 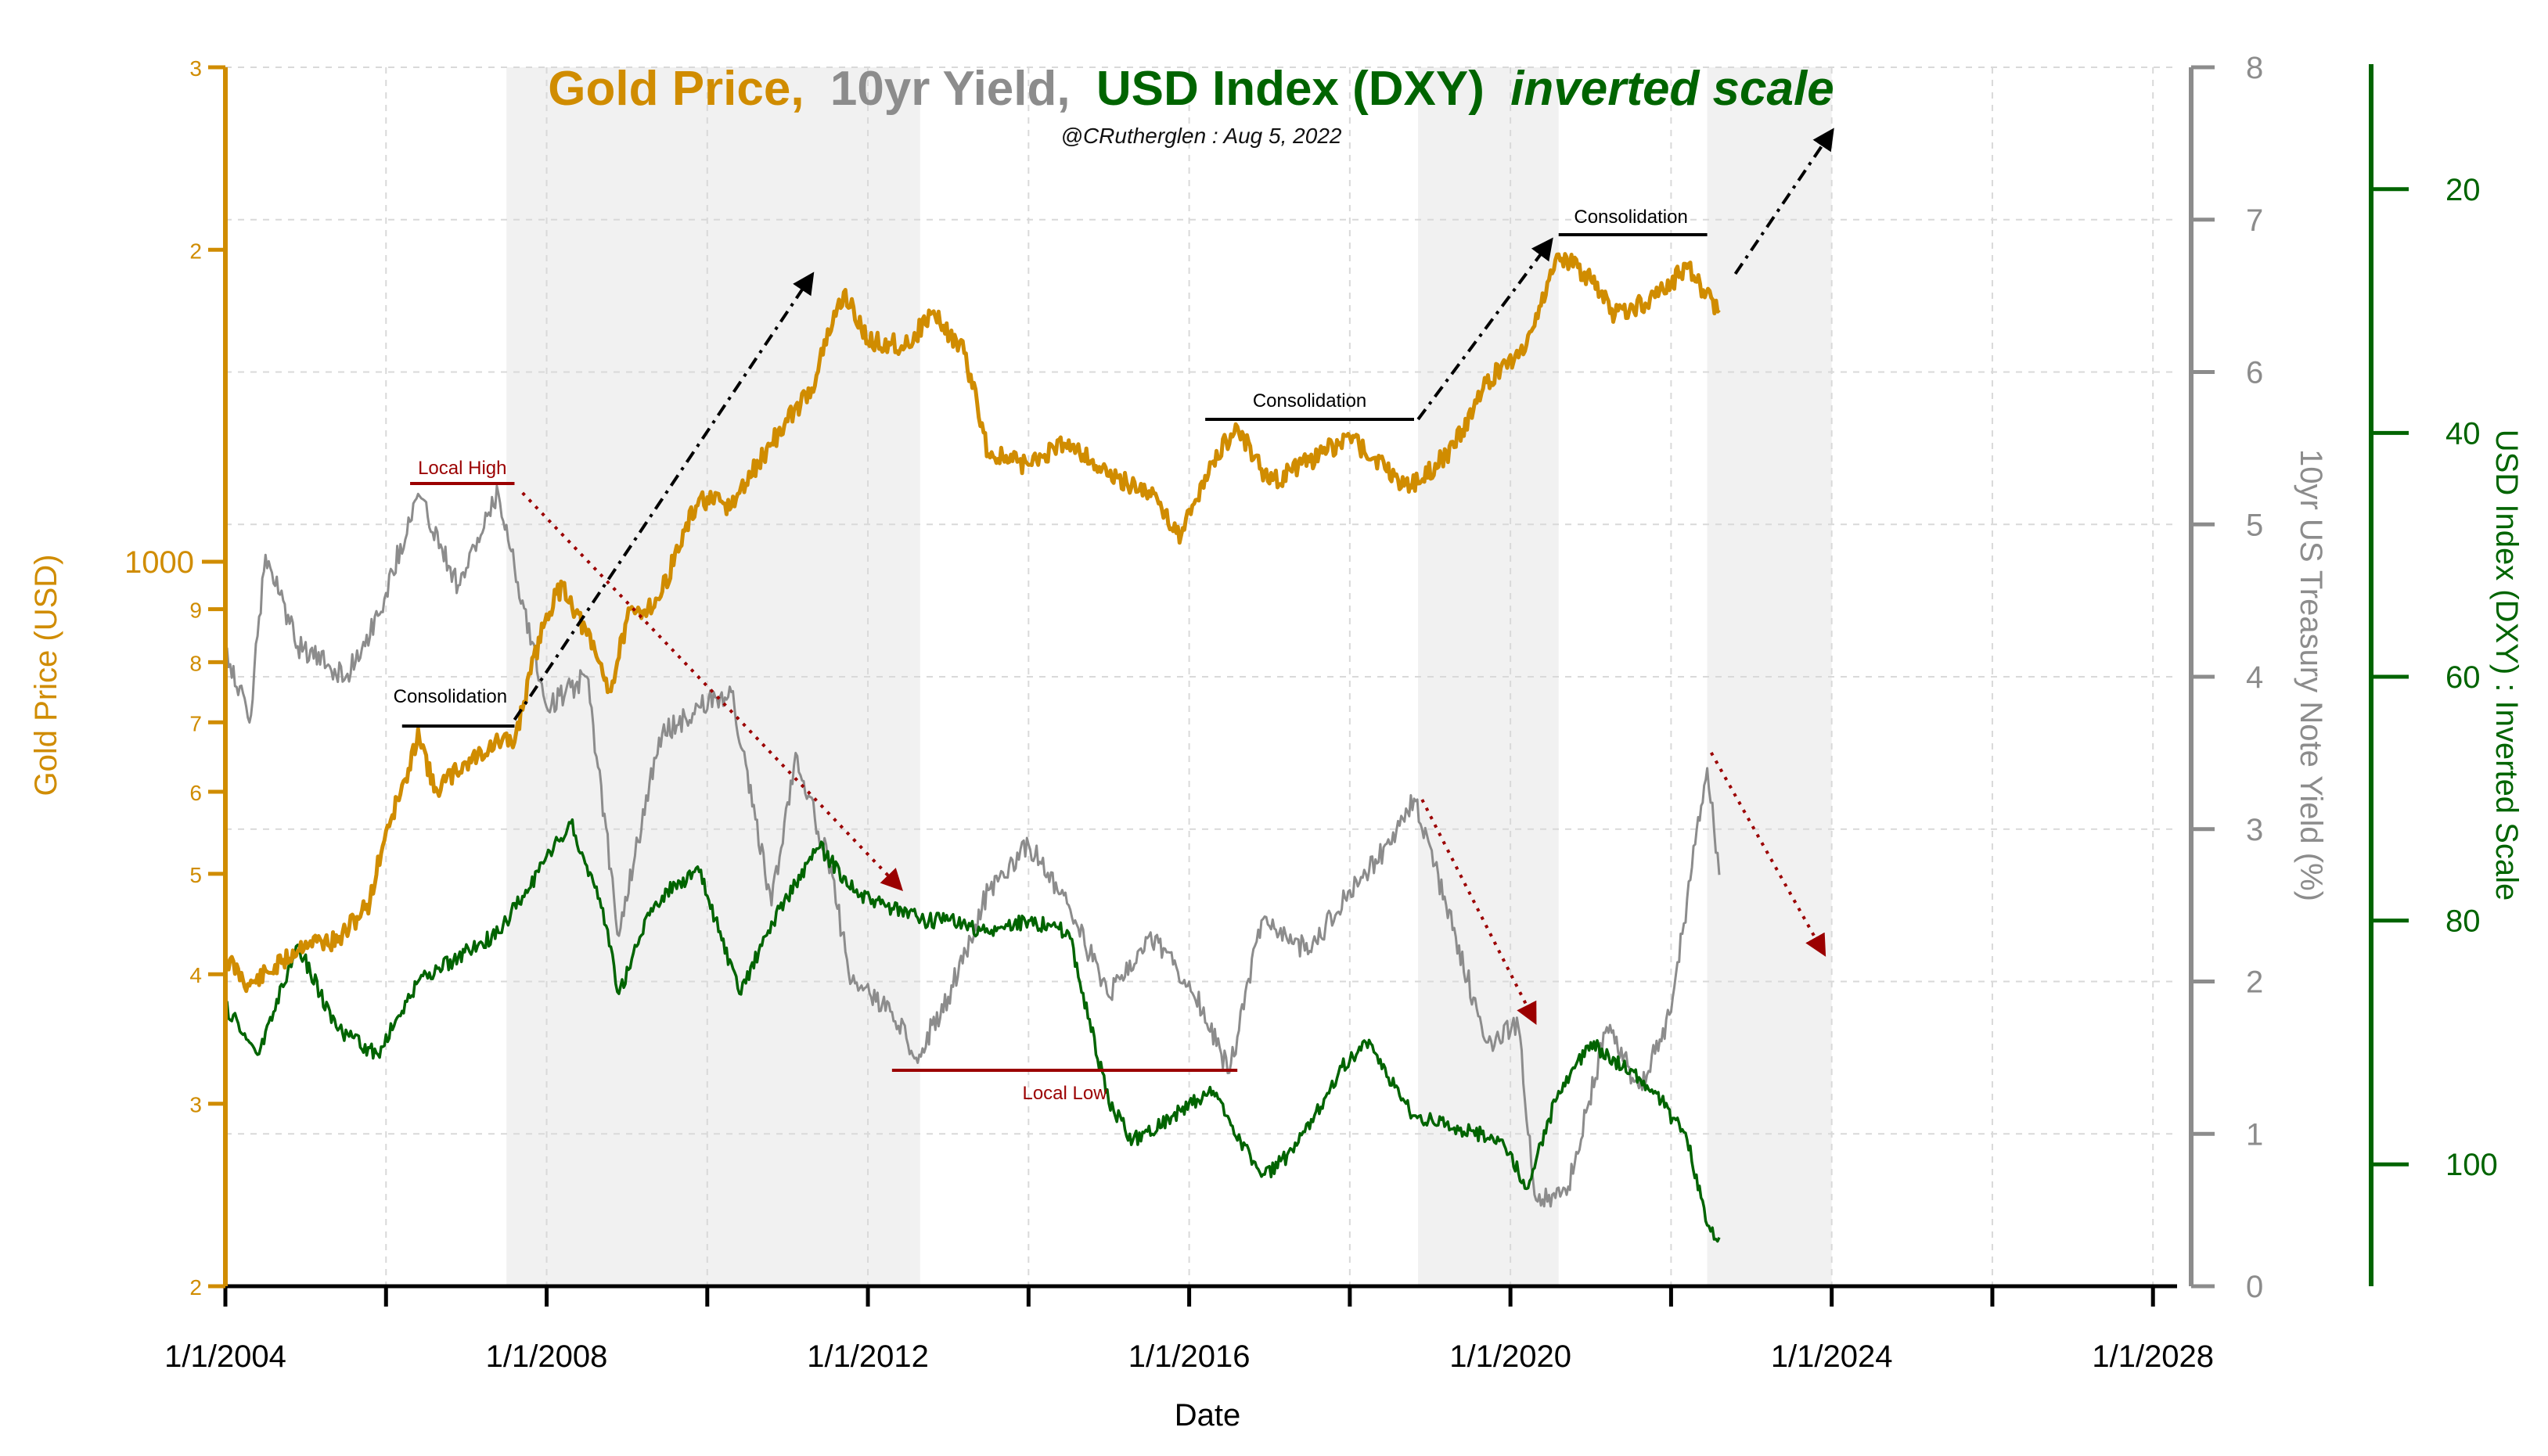 I want to click on left-axis-label: Gold Price (USD), so click(x=46, y=675).